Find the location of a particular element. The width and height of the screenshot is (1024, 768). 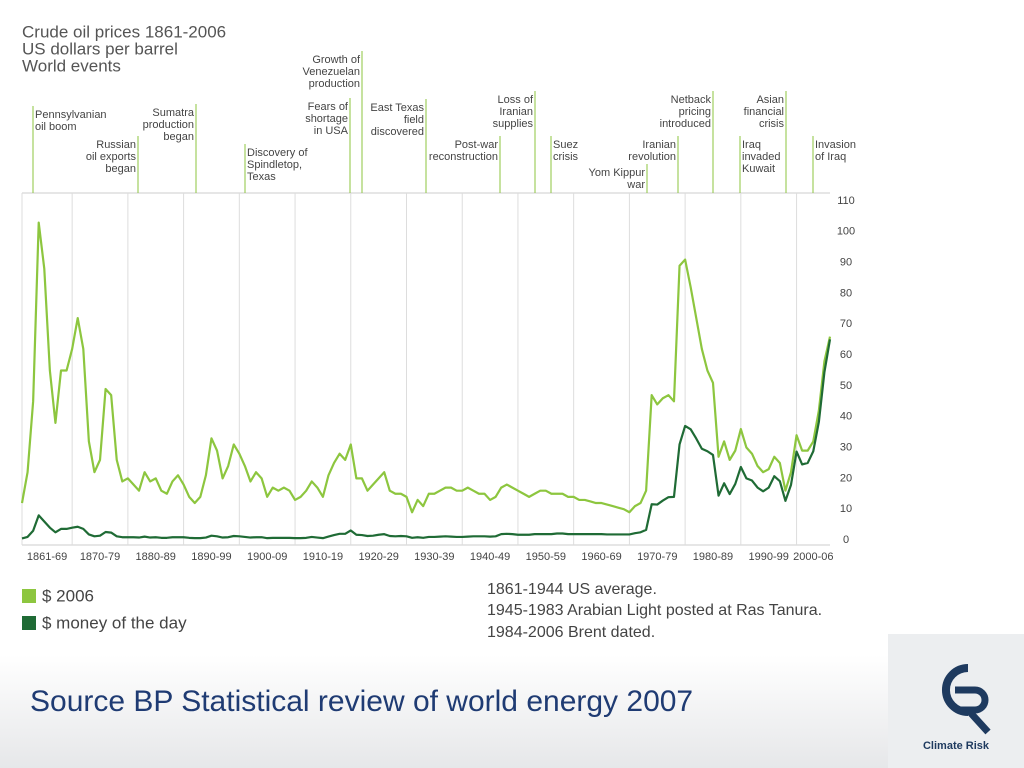

event-label: Iranian revolution is located at coordinates (652, 151).